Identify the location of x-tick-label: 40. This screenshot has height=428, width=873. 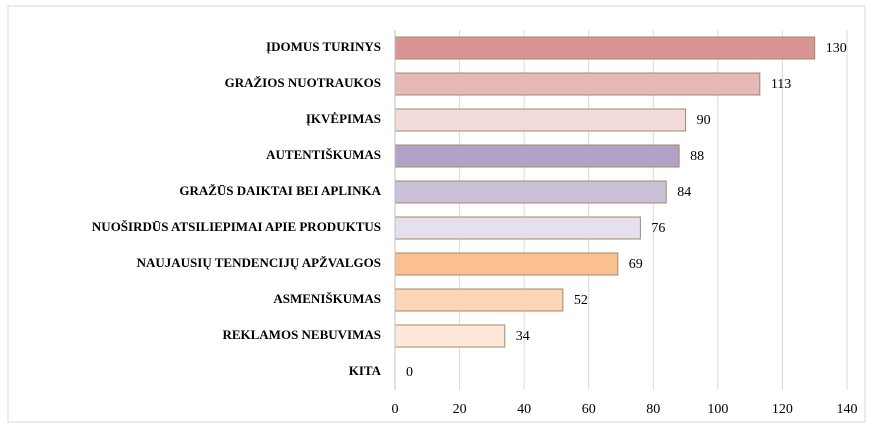
(524, 409).